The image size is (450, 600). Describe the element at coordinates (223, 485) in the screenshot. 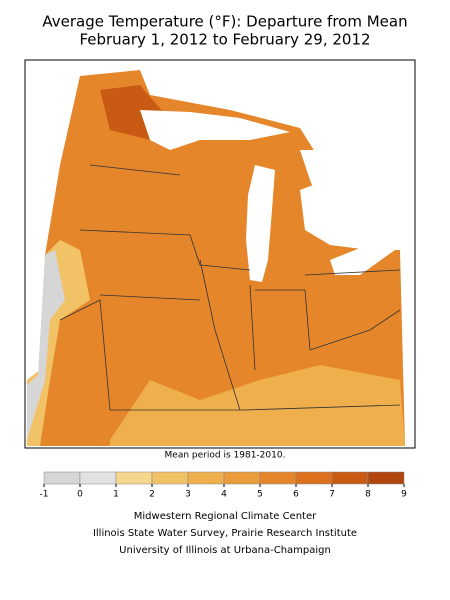

I see `legend: -1 0 1 2 3 4 5 6 7 8 9` at that location.